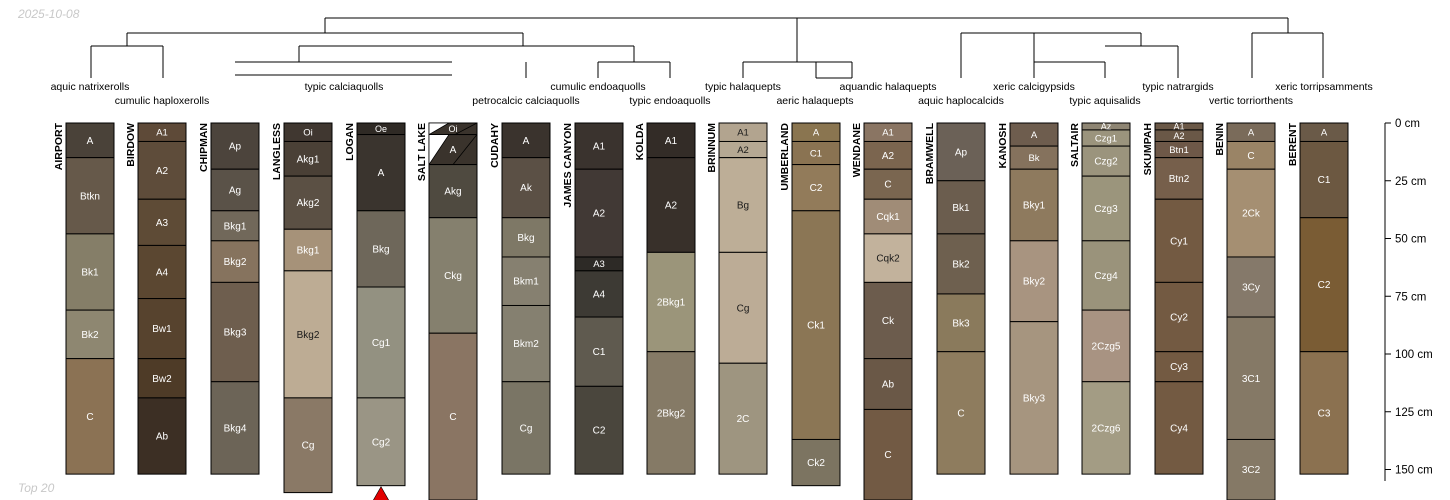 The image size is (1450, 500). I want to click on taxon-label: xeric calcigypsids, so click(1034, 87).